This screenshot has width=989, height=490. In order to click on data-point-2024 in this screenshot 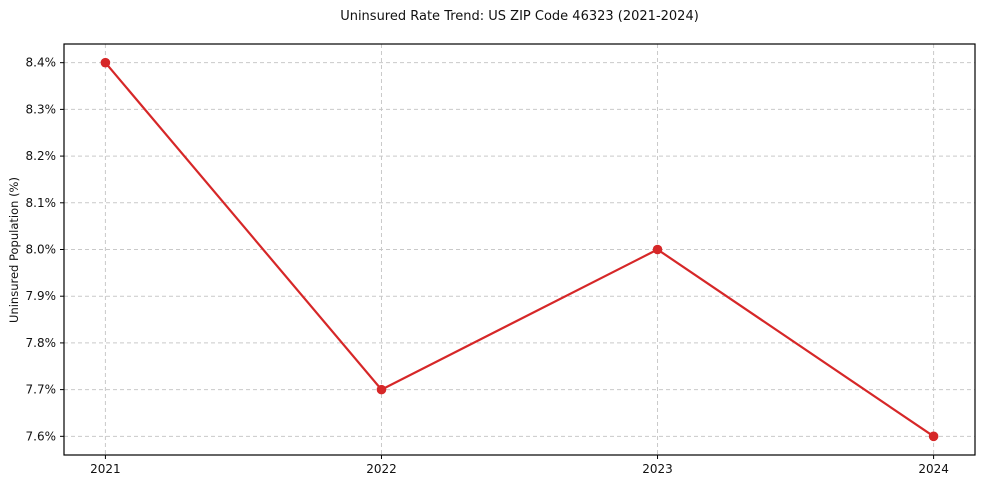, I will do `click(933, 436)`.